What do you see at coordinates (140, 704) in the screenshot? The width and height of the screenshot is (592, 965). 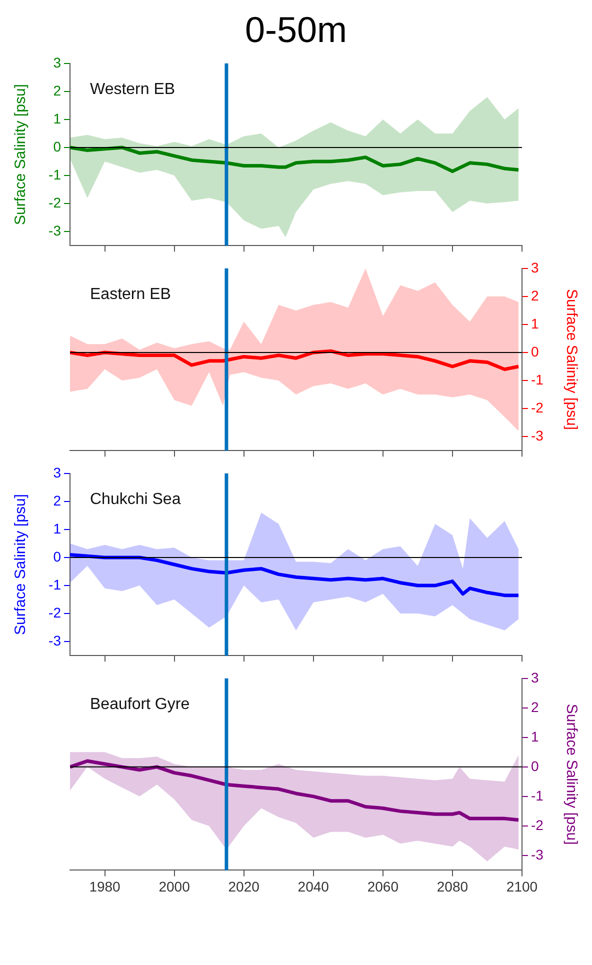 I see `annotation: Beaufort Gyre` at bounding box center [140, 704].